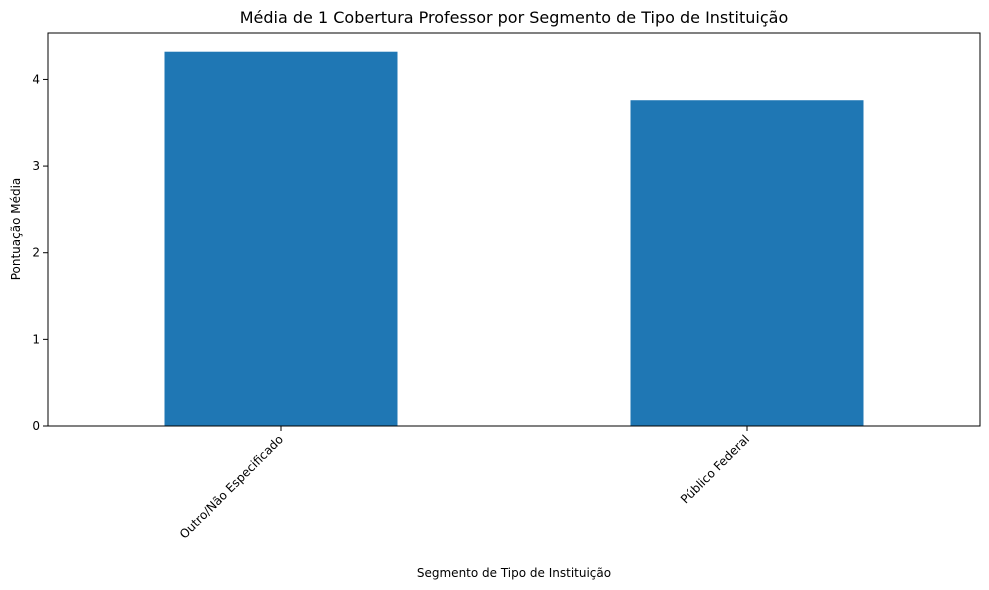 Image resolution: width=989 pixels, height=590 pixels. What do you see at coordinates (36, 253) in the screenshot?
I see `y-tick-label-2: 2` at bounding box center [36, 253].